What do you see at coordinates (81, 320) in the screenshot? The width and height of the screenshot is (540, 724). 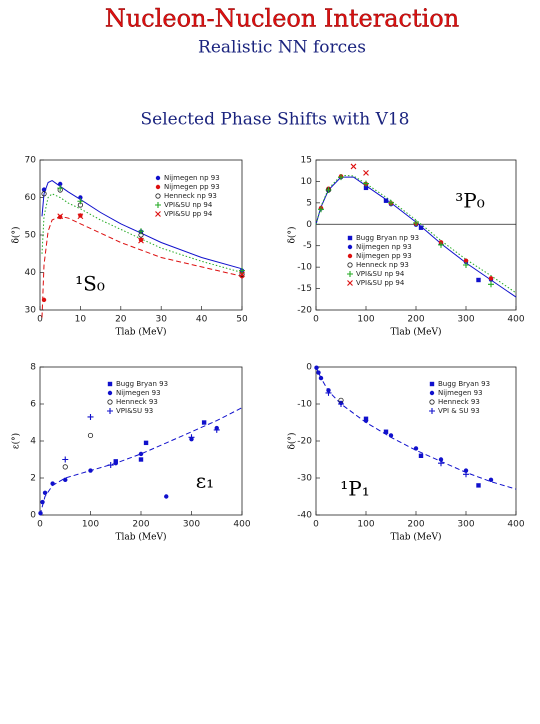 I see `x-tick-label: 10` at bounding box center [81, 320].